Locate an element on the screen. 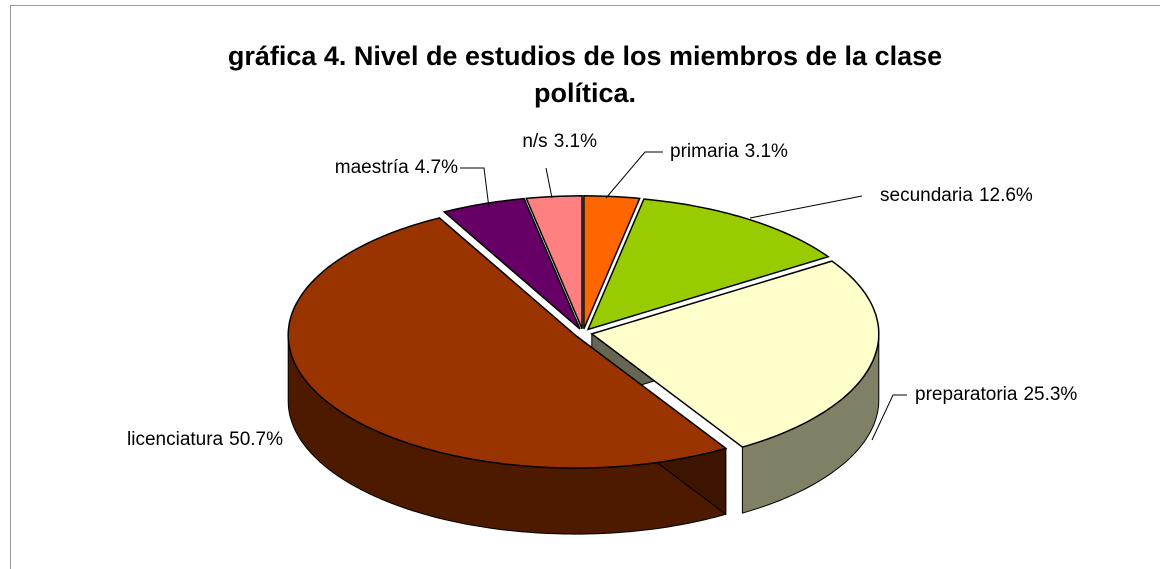 The image size is (1160, 569). category-label: primaria is located at coordinates (704, 151).